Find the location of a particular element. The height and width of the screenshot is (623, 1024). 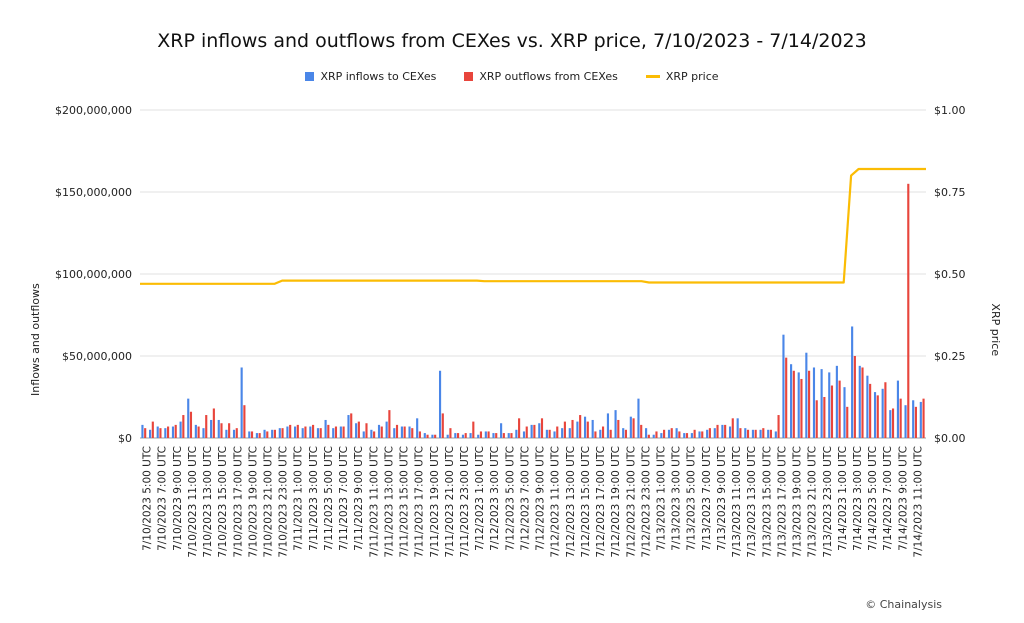

y-tick-label: $150,000,000 is located at coordinates (93, 192).